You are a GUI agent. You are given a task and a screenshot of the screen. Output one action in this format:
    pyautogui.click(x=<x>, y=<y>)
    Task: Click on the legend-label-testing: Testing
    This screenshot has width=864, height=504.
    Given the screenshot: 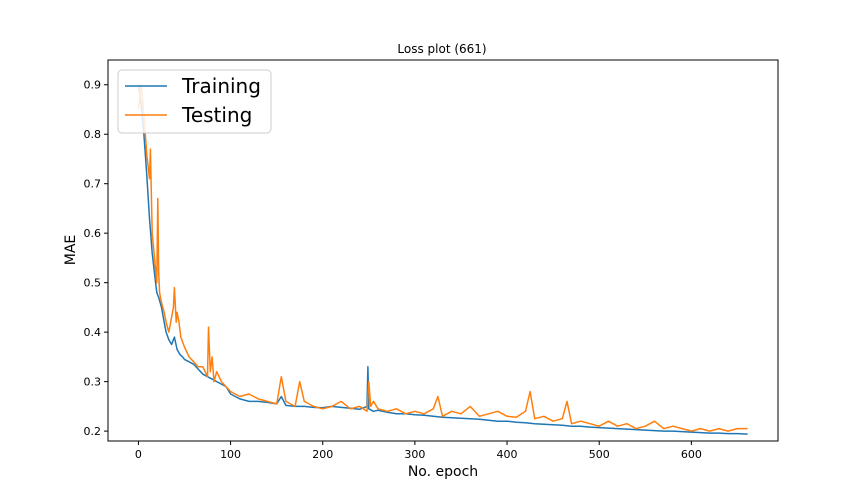 What is the action you would take?
    pyautogui.click(x=216, y=115)
    